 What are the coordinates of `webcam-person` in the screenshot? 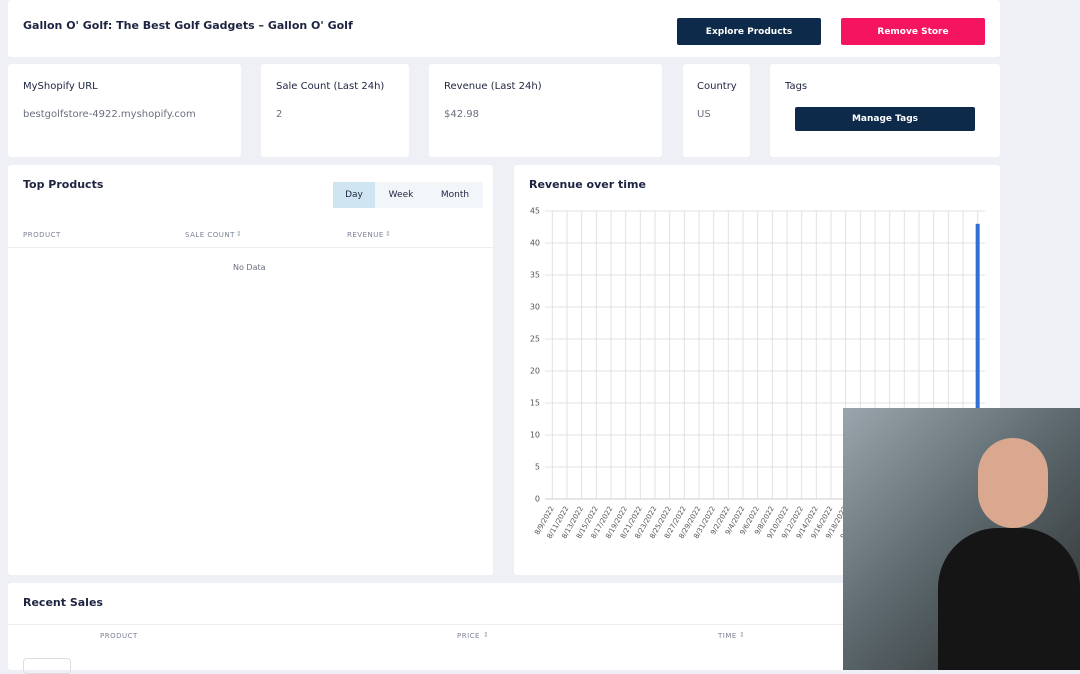 It's located at (1009, 599).